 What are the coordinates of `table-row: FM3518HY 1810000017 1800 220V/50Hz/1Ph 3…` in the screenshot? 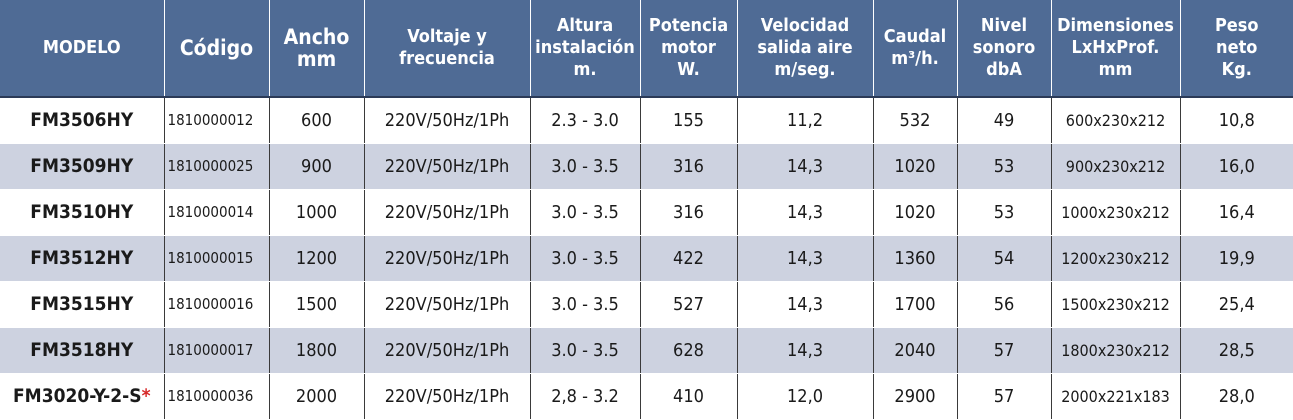 It's located at (646, 350).